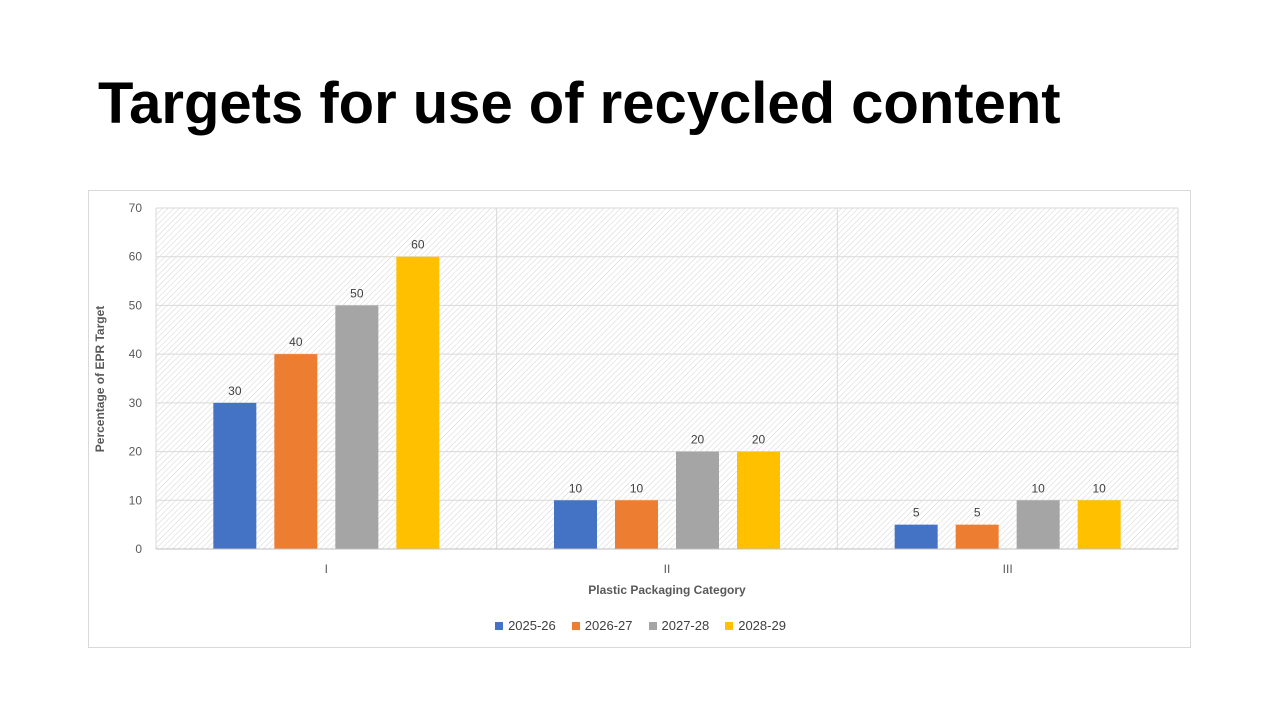 The width and height of the screenshot is (1280, 720). Describe the element at coordinates (697, 500) in the screenshot. I see `bar-2027-28-II` at that location.